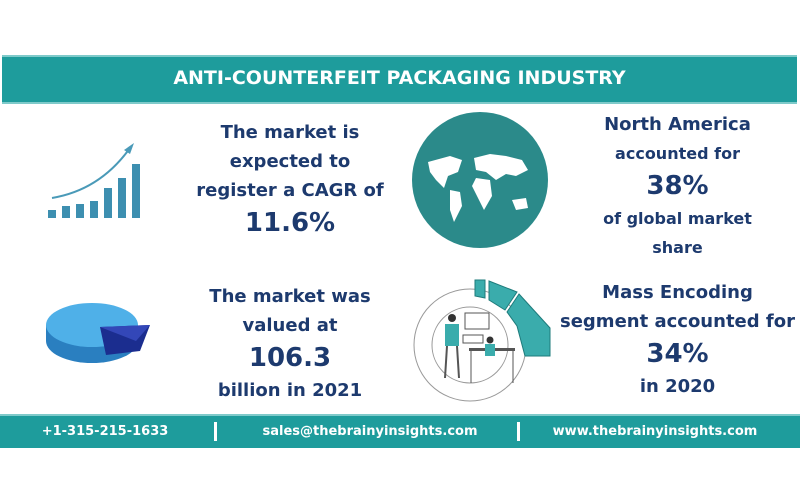 This screenshot has width=800, height=500. I want to click on segment-suffix: in 2020, so click(677, 386).